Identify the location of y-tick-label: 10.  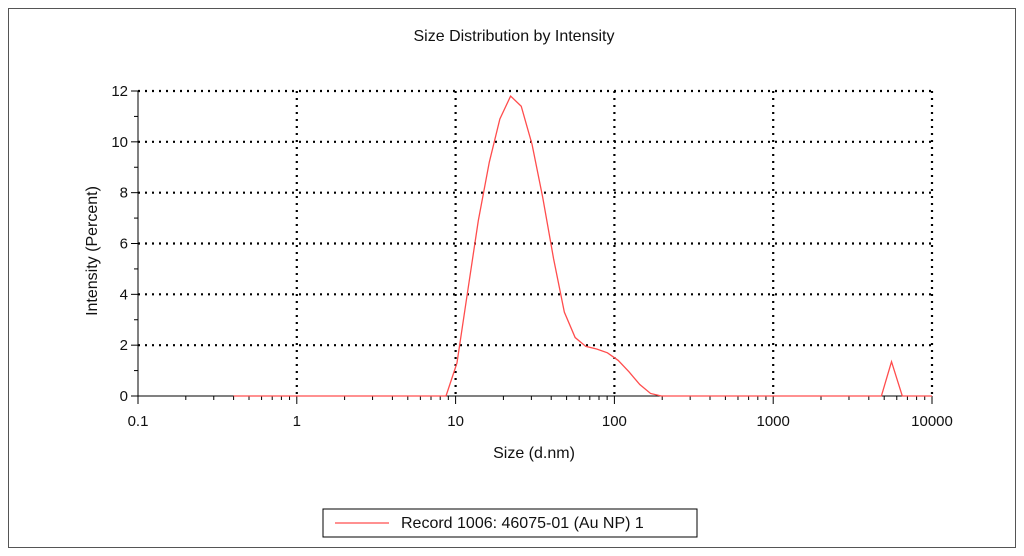
(119, 142).